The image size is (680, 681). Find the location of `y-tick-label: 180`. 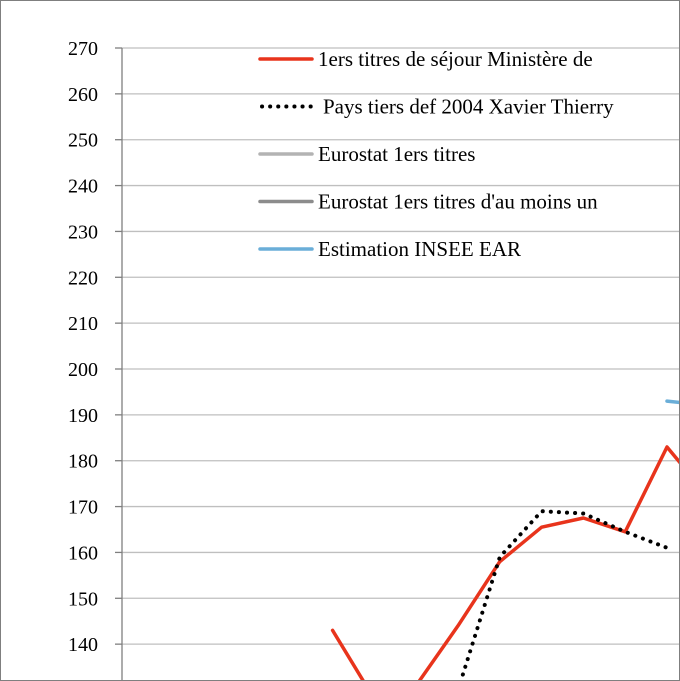

y-tick-label: 180 is located at coordinates (83, 462).